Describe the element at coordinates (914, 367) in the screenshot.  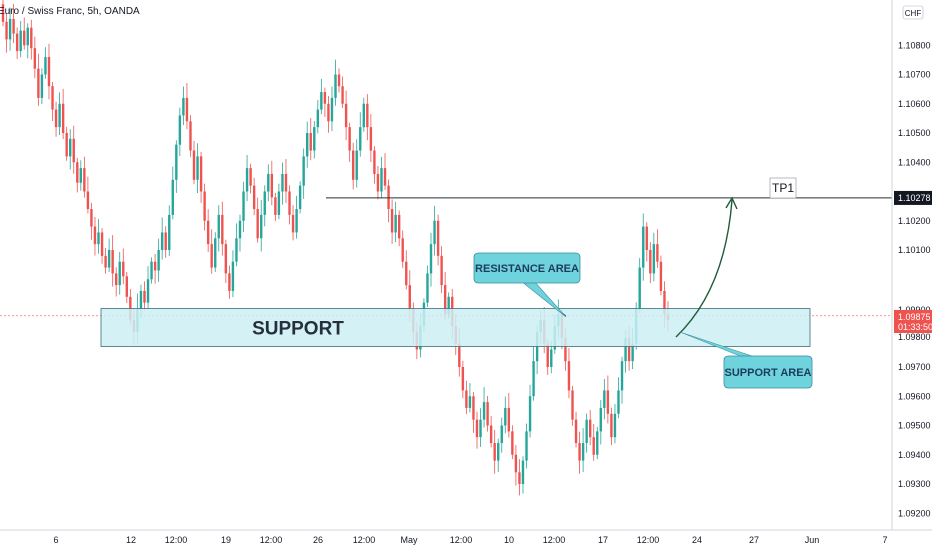
I see `price-tick-label: 1.09700` at that location.